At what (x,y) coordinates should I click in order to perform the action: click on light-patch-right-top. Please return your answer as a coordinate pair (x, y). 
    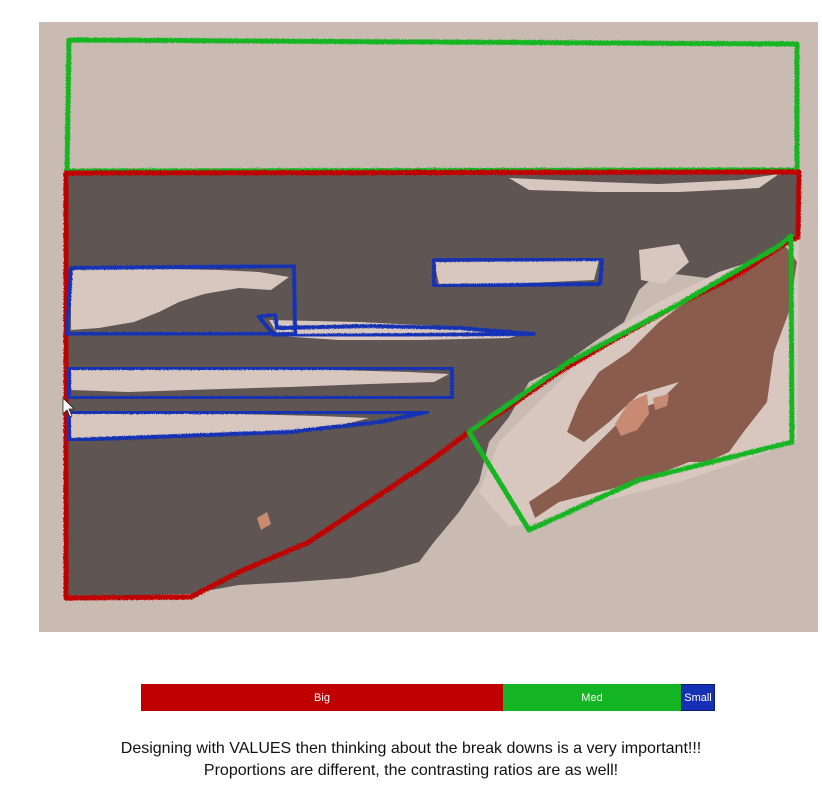
    Looking at the image, I should click on (516, 272).